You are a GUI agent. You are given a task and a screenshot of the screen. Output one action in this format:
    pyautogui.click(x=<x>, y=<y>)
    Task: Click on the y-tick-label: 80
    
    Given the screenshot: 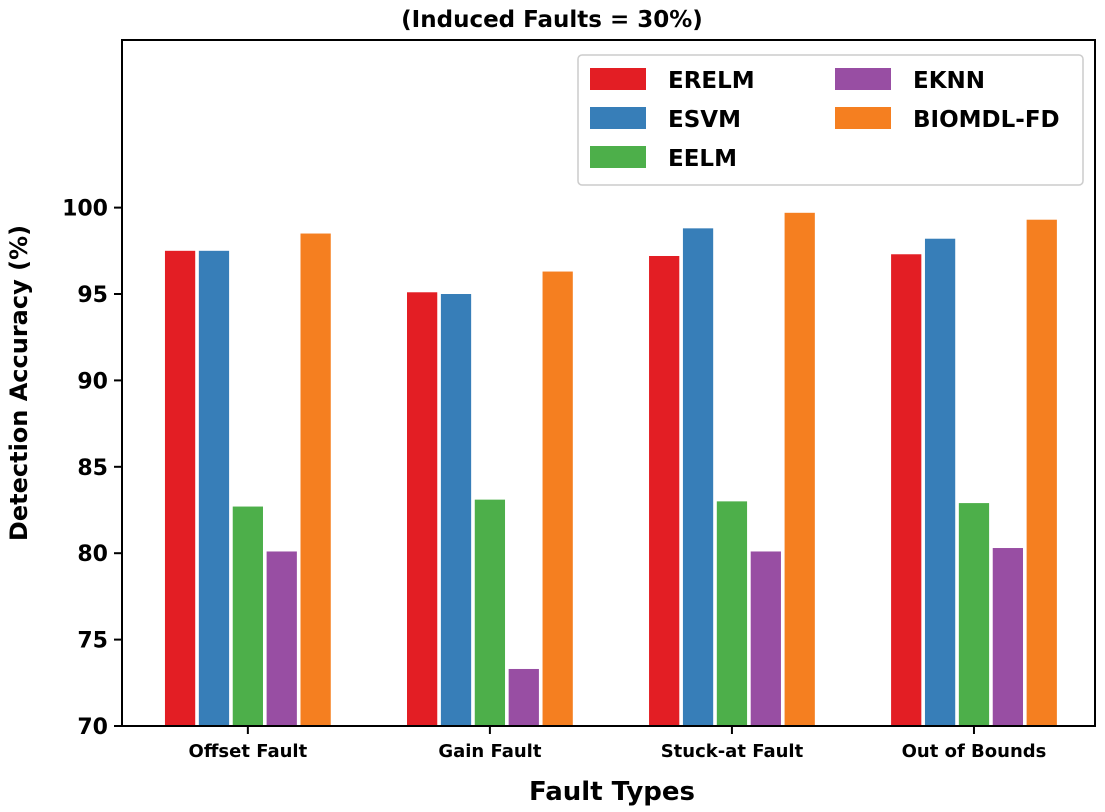 What is the action you would take?
    pyautogui.click(x=92, y=554)
    